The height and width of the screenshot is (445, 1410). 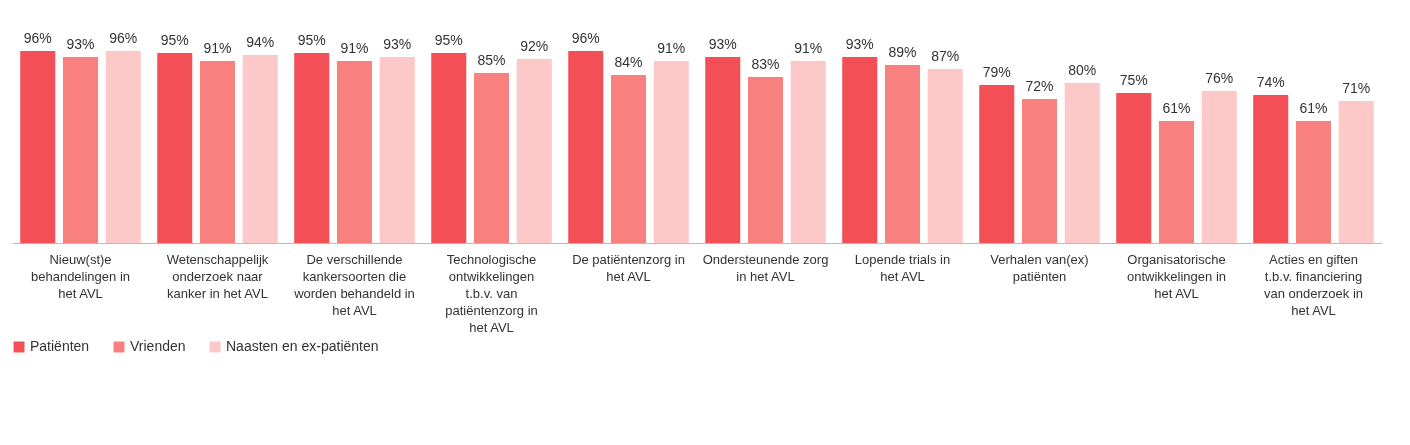 What do you see at coordinates (1082, 70) in the screenshot?
I see `data-label: 80%` at bounding box center [1082, 70].